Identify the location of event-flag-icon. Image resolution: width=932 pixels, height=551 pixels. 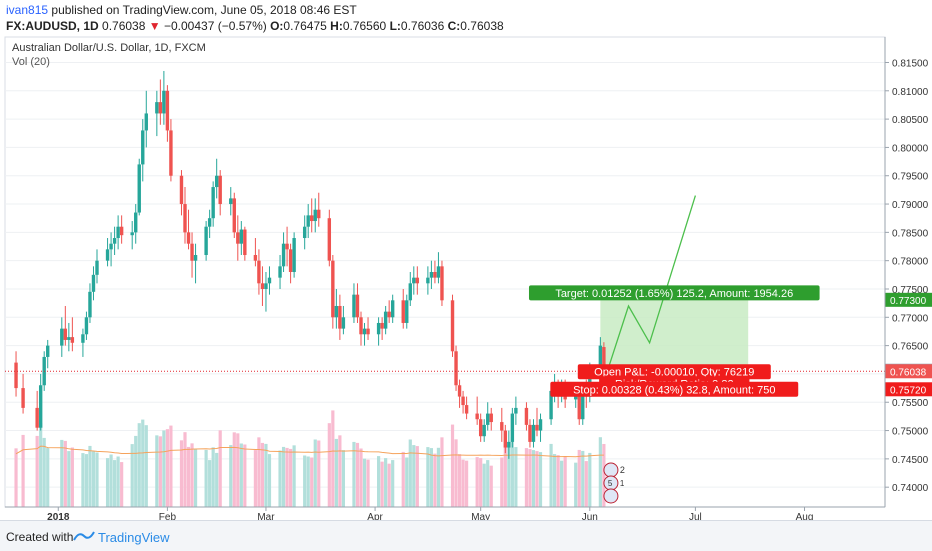
(611, 470).